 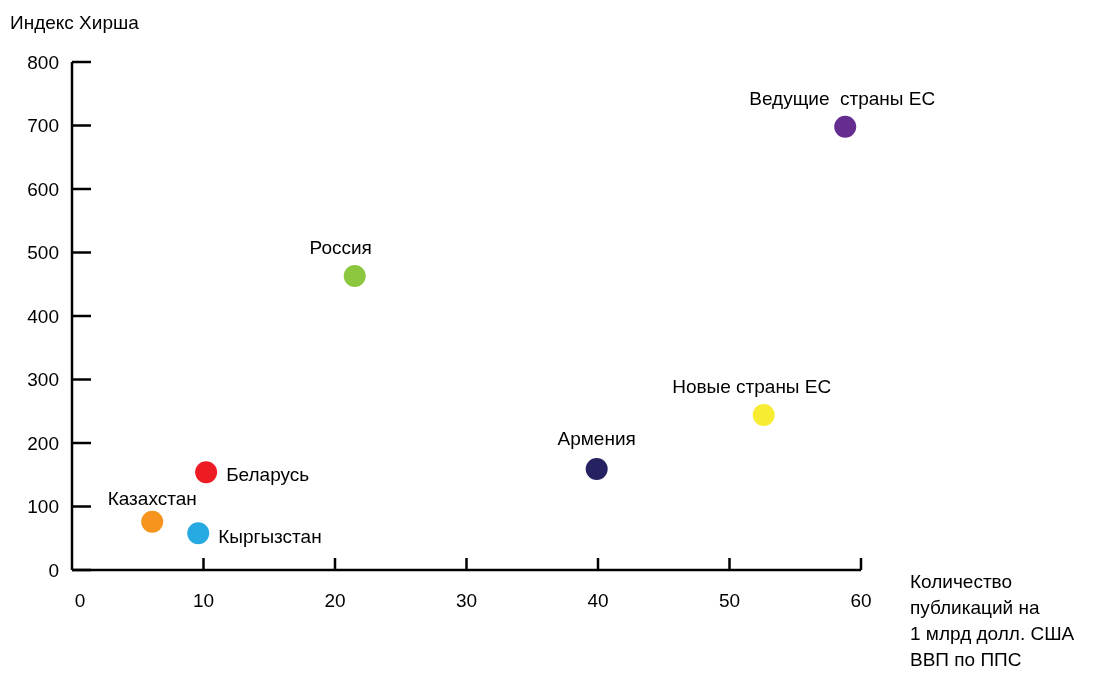 I want to click on x-tick-label: 10, so click(x=203, y=600).